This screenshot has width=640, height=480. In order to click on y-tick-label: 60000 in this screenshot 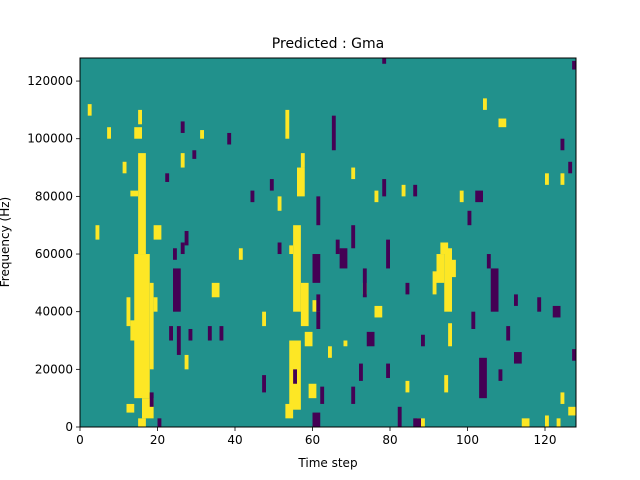, I will do `click(54, 254)`.